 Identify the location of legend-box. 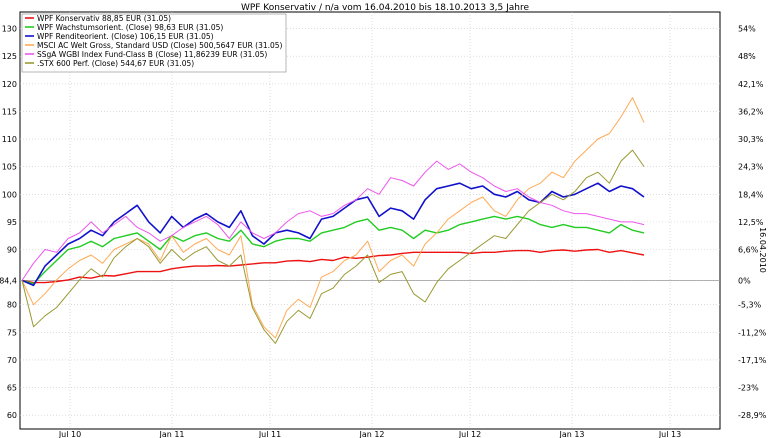
(154, 43).